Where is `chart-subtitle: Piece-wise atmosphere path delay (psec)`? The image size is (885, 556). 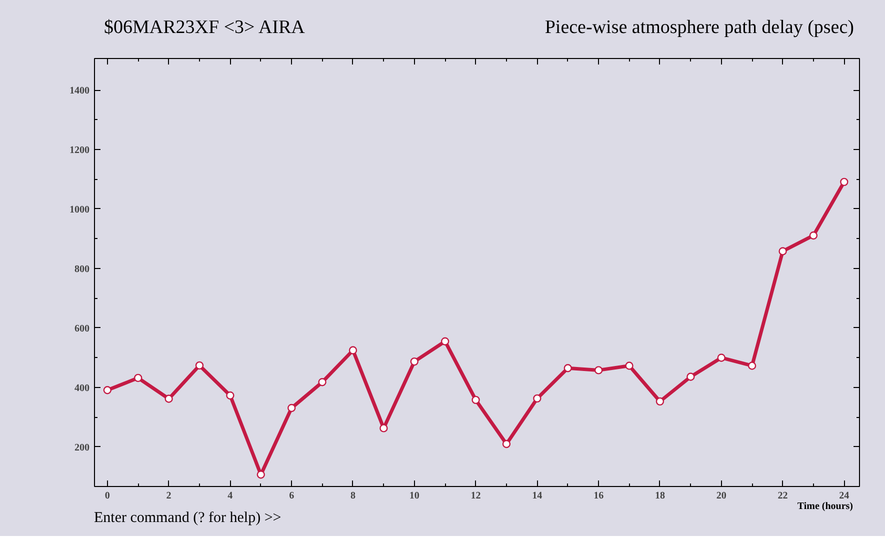
chart-subtitle: Piece-wise atmosphere path delay (psec) is located at coordinates (699, 28).